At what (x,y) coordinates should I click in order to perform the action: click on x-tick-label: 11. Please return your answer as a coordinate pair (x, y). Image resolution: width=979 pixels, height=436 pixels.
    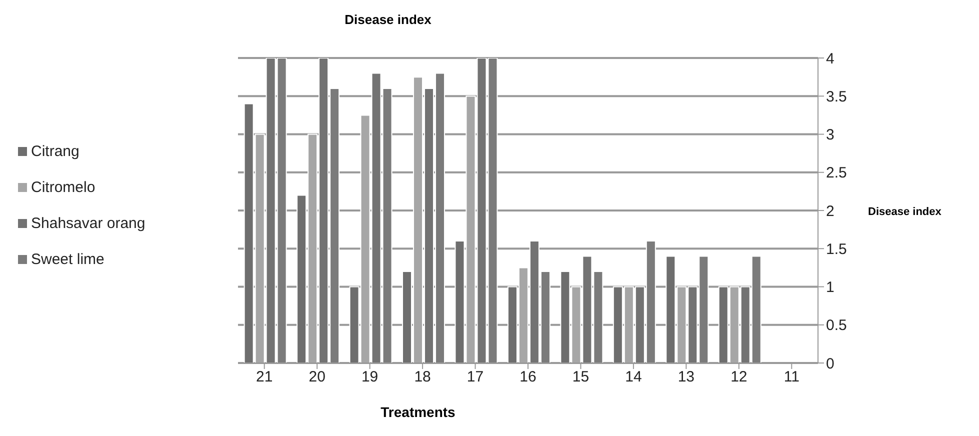
    Looking at the image, I should click on (792, 377).